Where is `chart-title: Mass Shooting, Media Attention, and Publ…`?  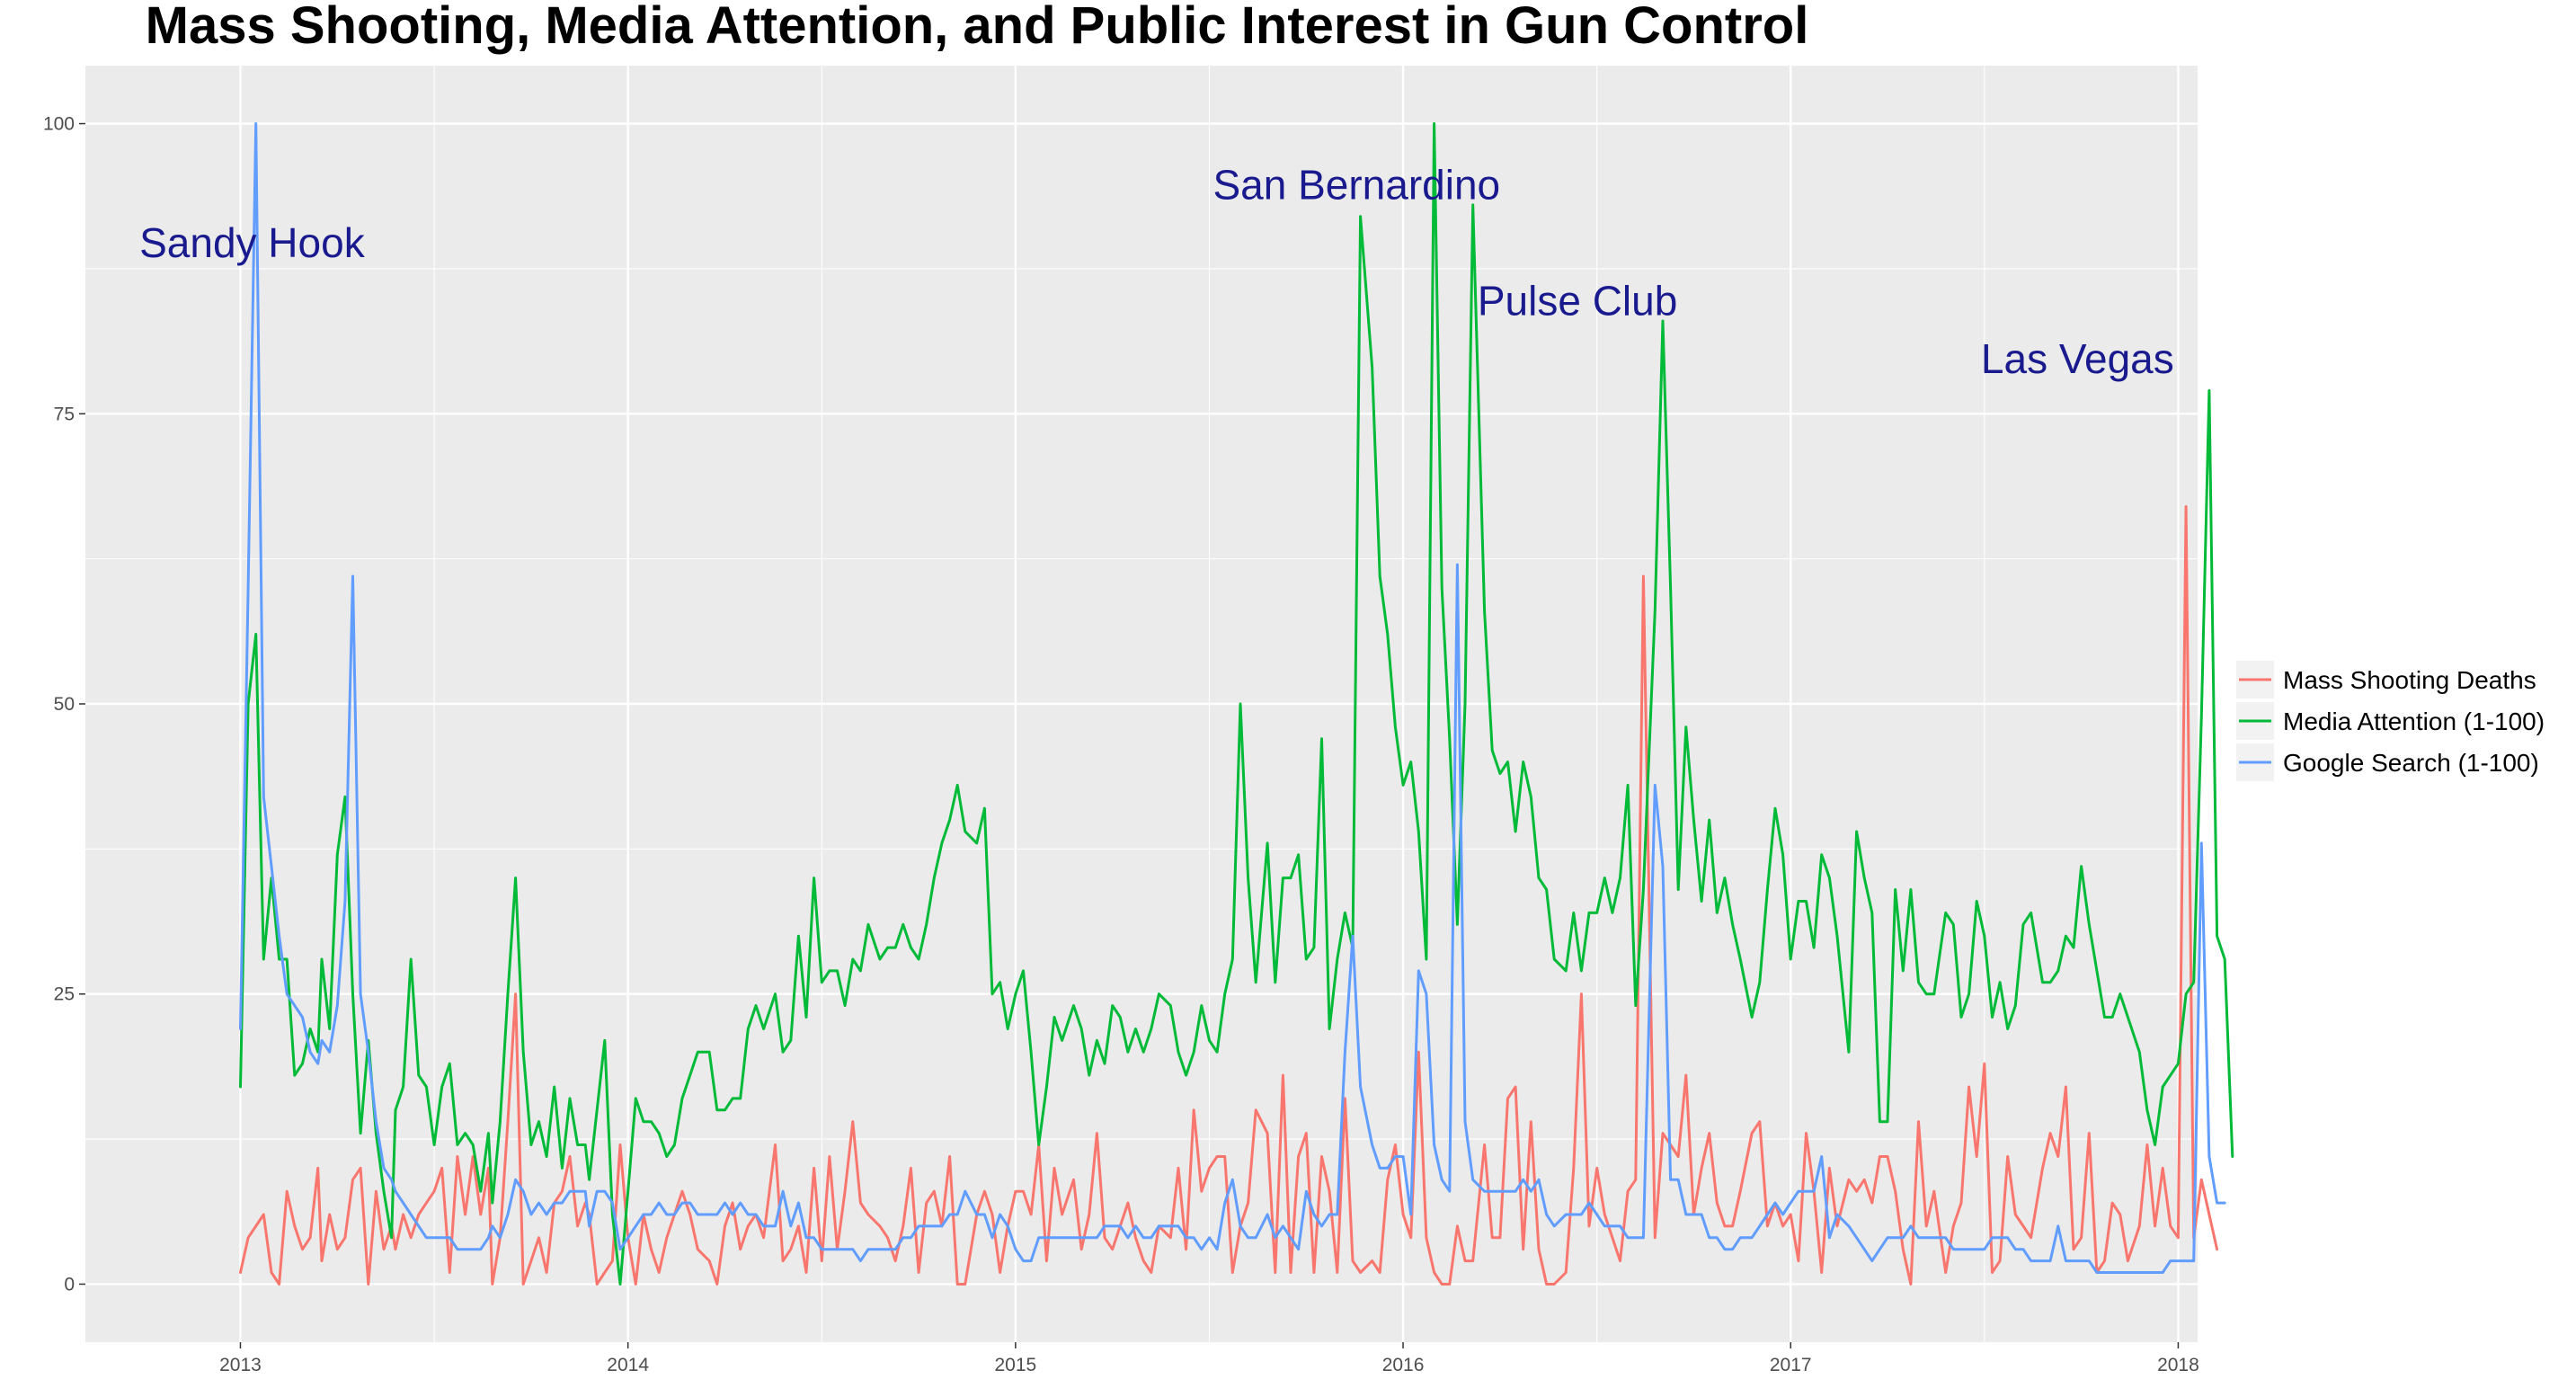
chart-title: Mass Shooting, Media Attention, and Publ… is located at coordinates (977, 27).